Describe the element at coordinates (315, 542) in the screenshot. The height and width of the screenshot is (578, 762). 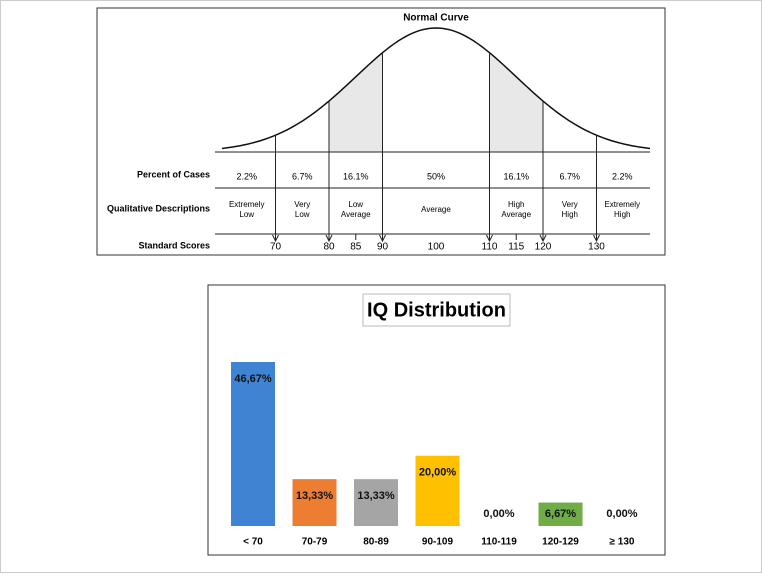
I see `x-tick-label: 70-79` at that location.